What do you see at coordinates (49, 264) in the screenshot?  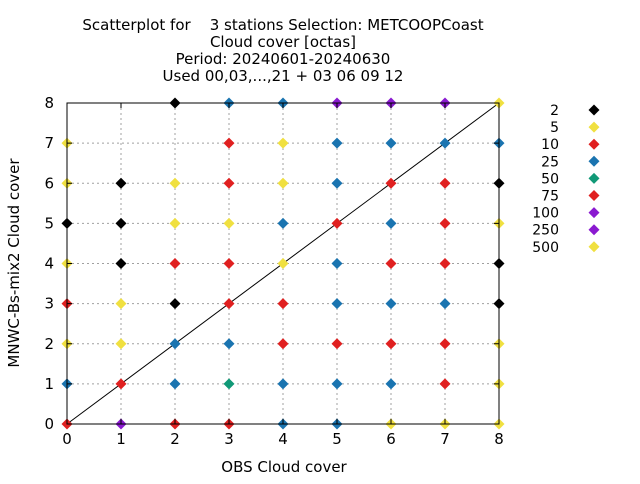 I see `y-tick-label: 4` at bounding box center [49, 264].